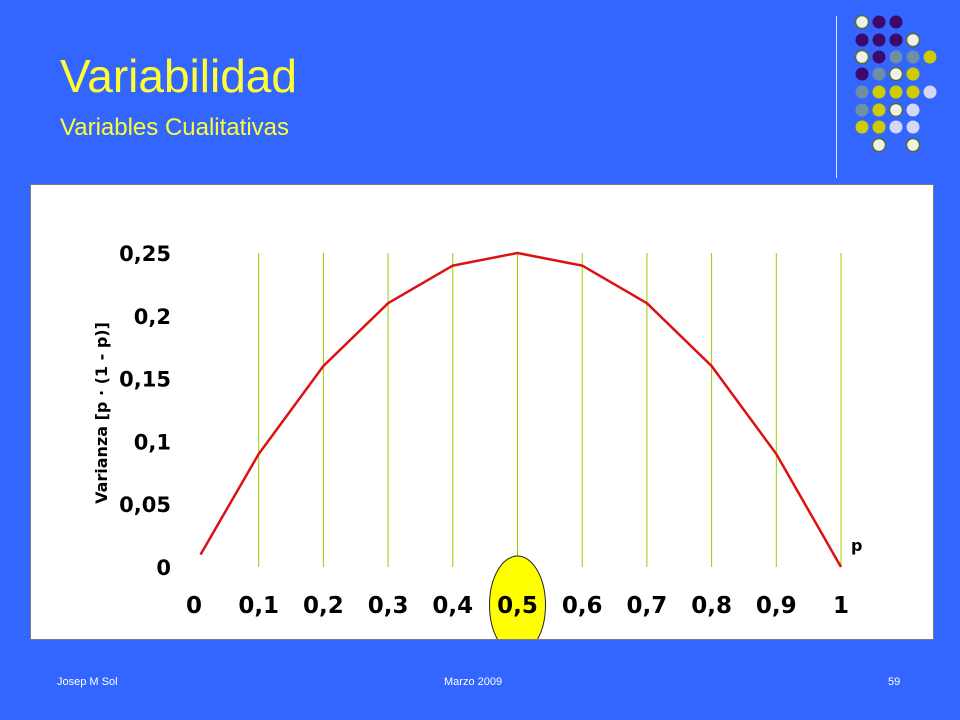  I want to click on x-tick-label: 0,8, so click(711, 606).